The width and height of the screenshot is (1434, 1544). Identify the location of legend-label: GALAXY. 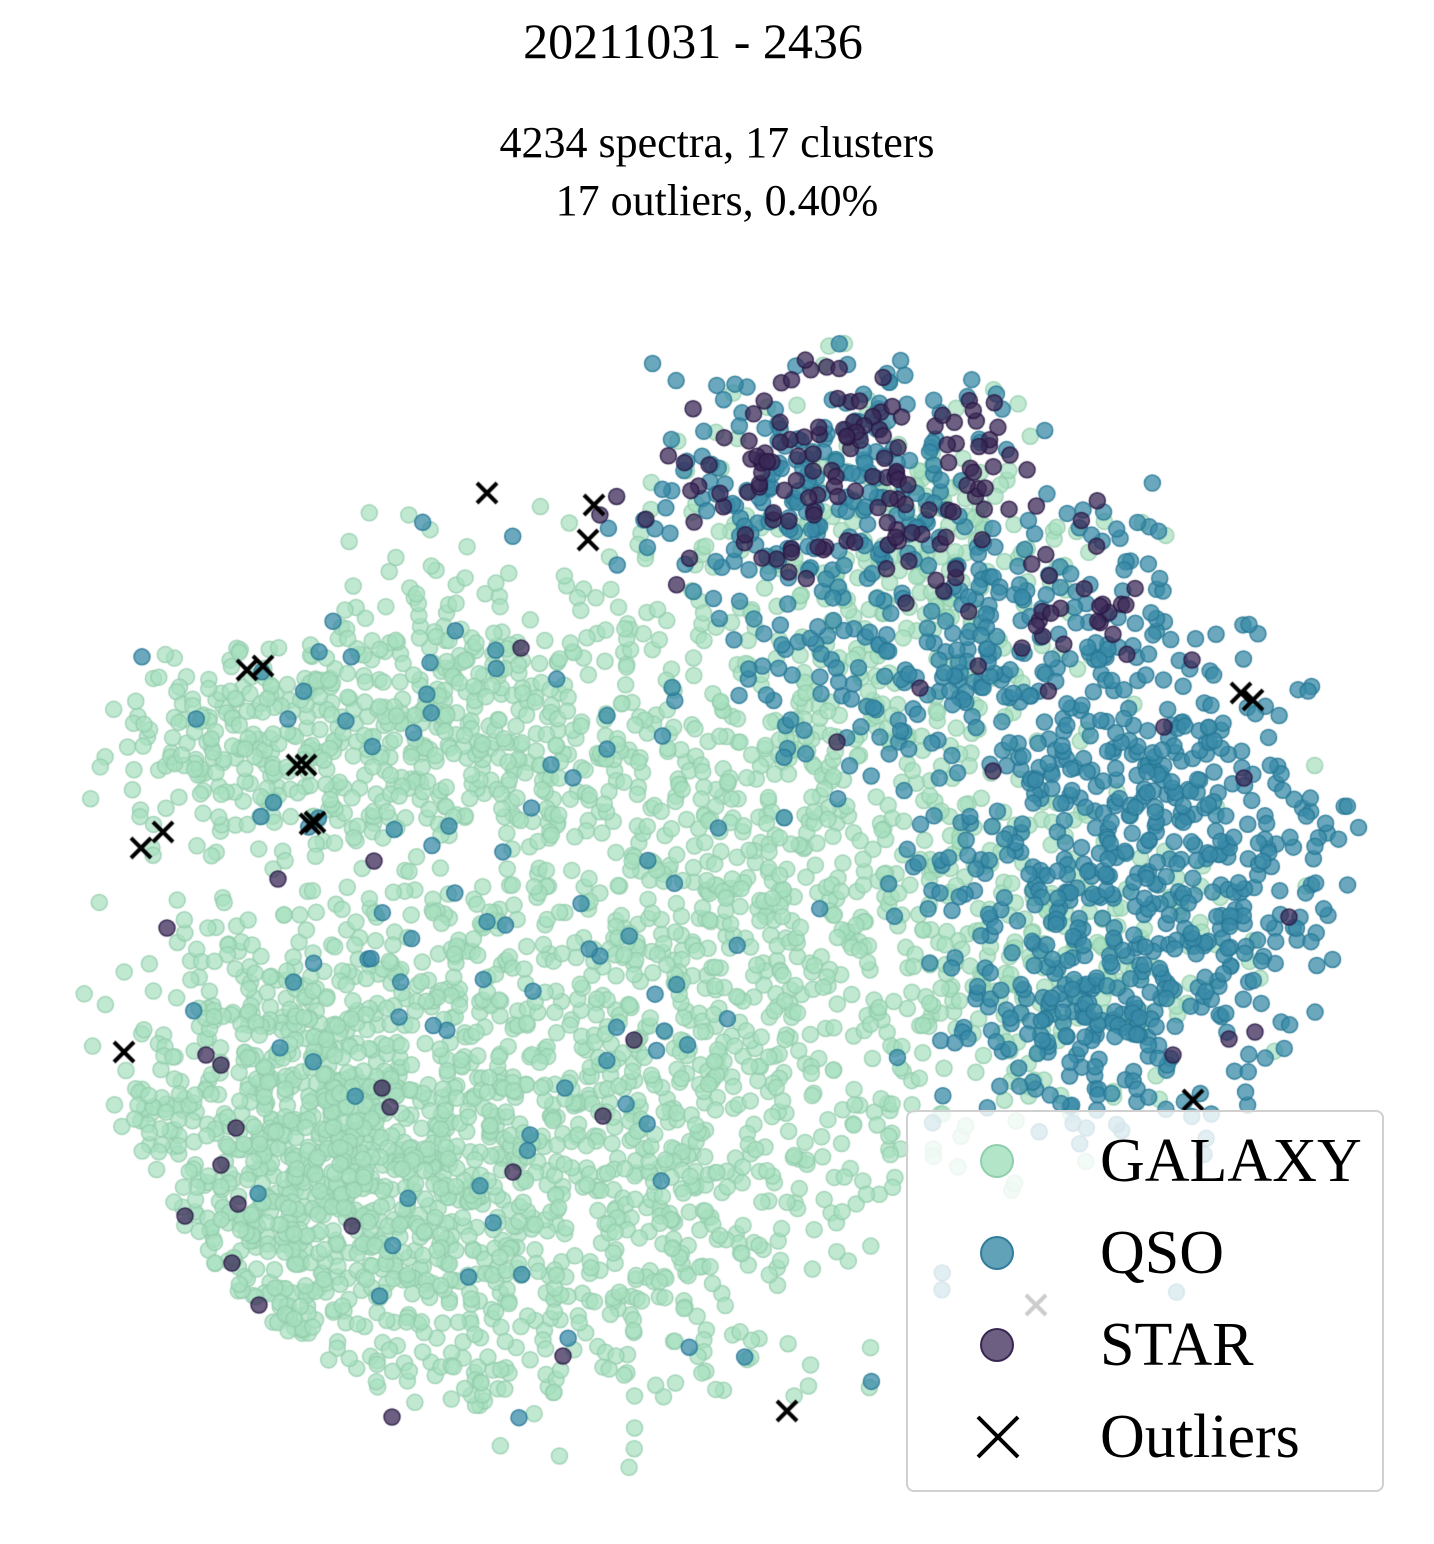
(1231, 1161).